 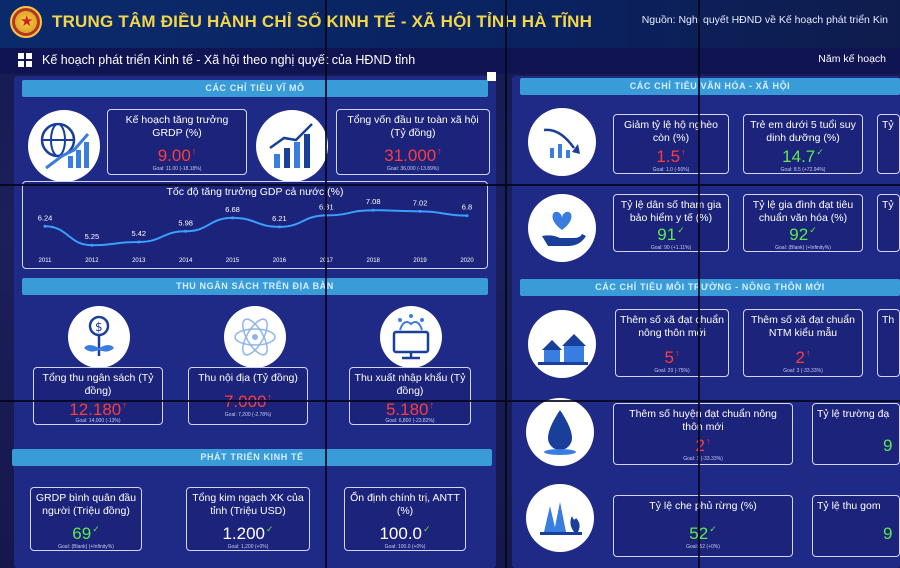 I want to click on gdp-series-line, so click(x=256, y=228).